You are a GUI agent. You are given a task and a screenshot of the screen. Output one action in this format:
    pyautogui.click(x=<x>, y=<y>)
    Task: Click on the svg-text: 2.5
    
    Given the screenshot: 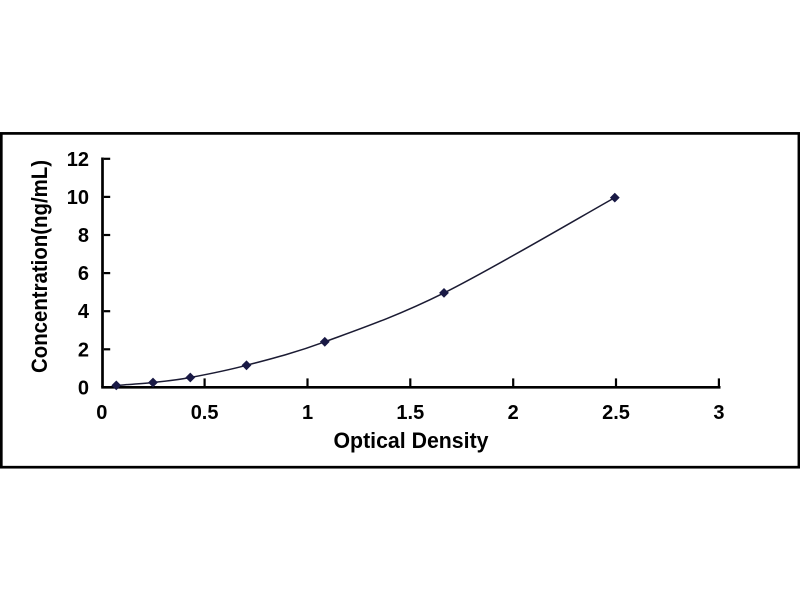 What is the action you would take?
    pyautogui.click(x=616, y=413)
    